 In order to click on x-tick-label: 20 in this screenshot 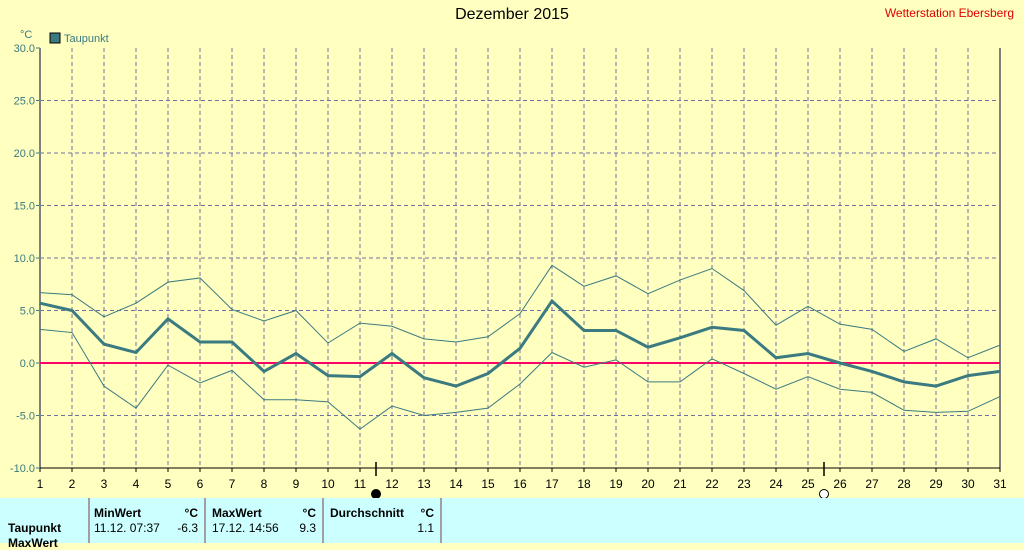, I will do `click(648, 484)`.